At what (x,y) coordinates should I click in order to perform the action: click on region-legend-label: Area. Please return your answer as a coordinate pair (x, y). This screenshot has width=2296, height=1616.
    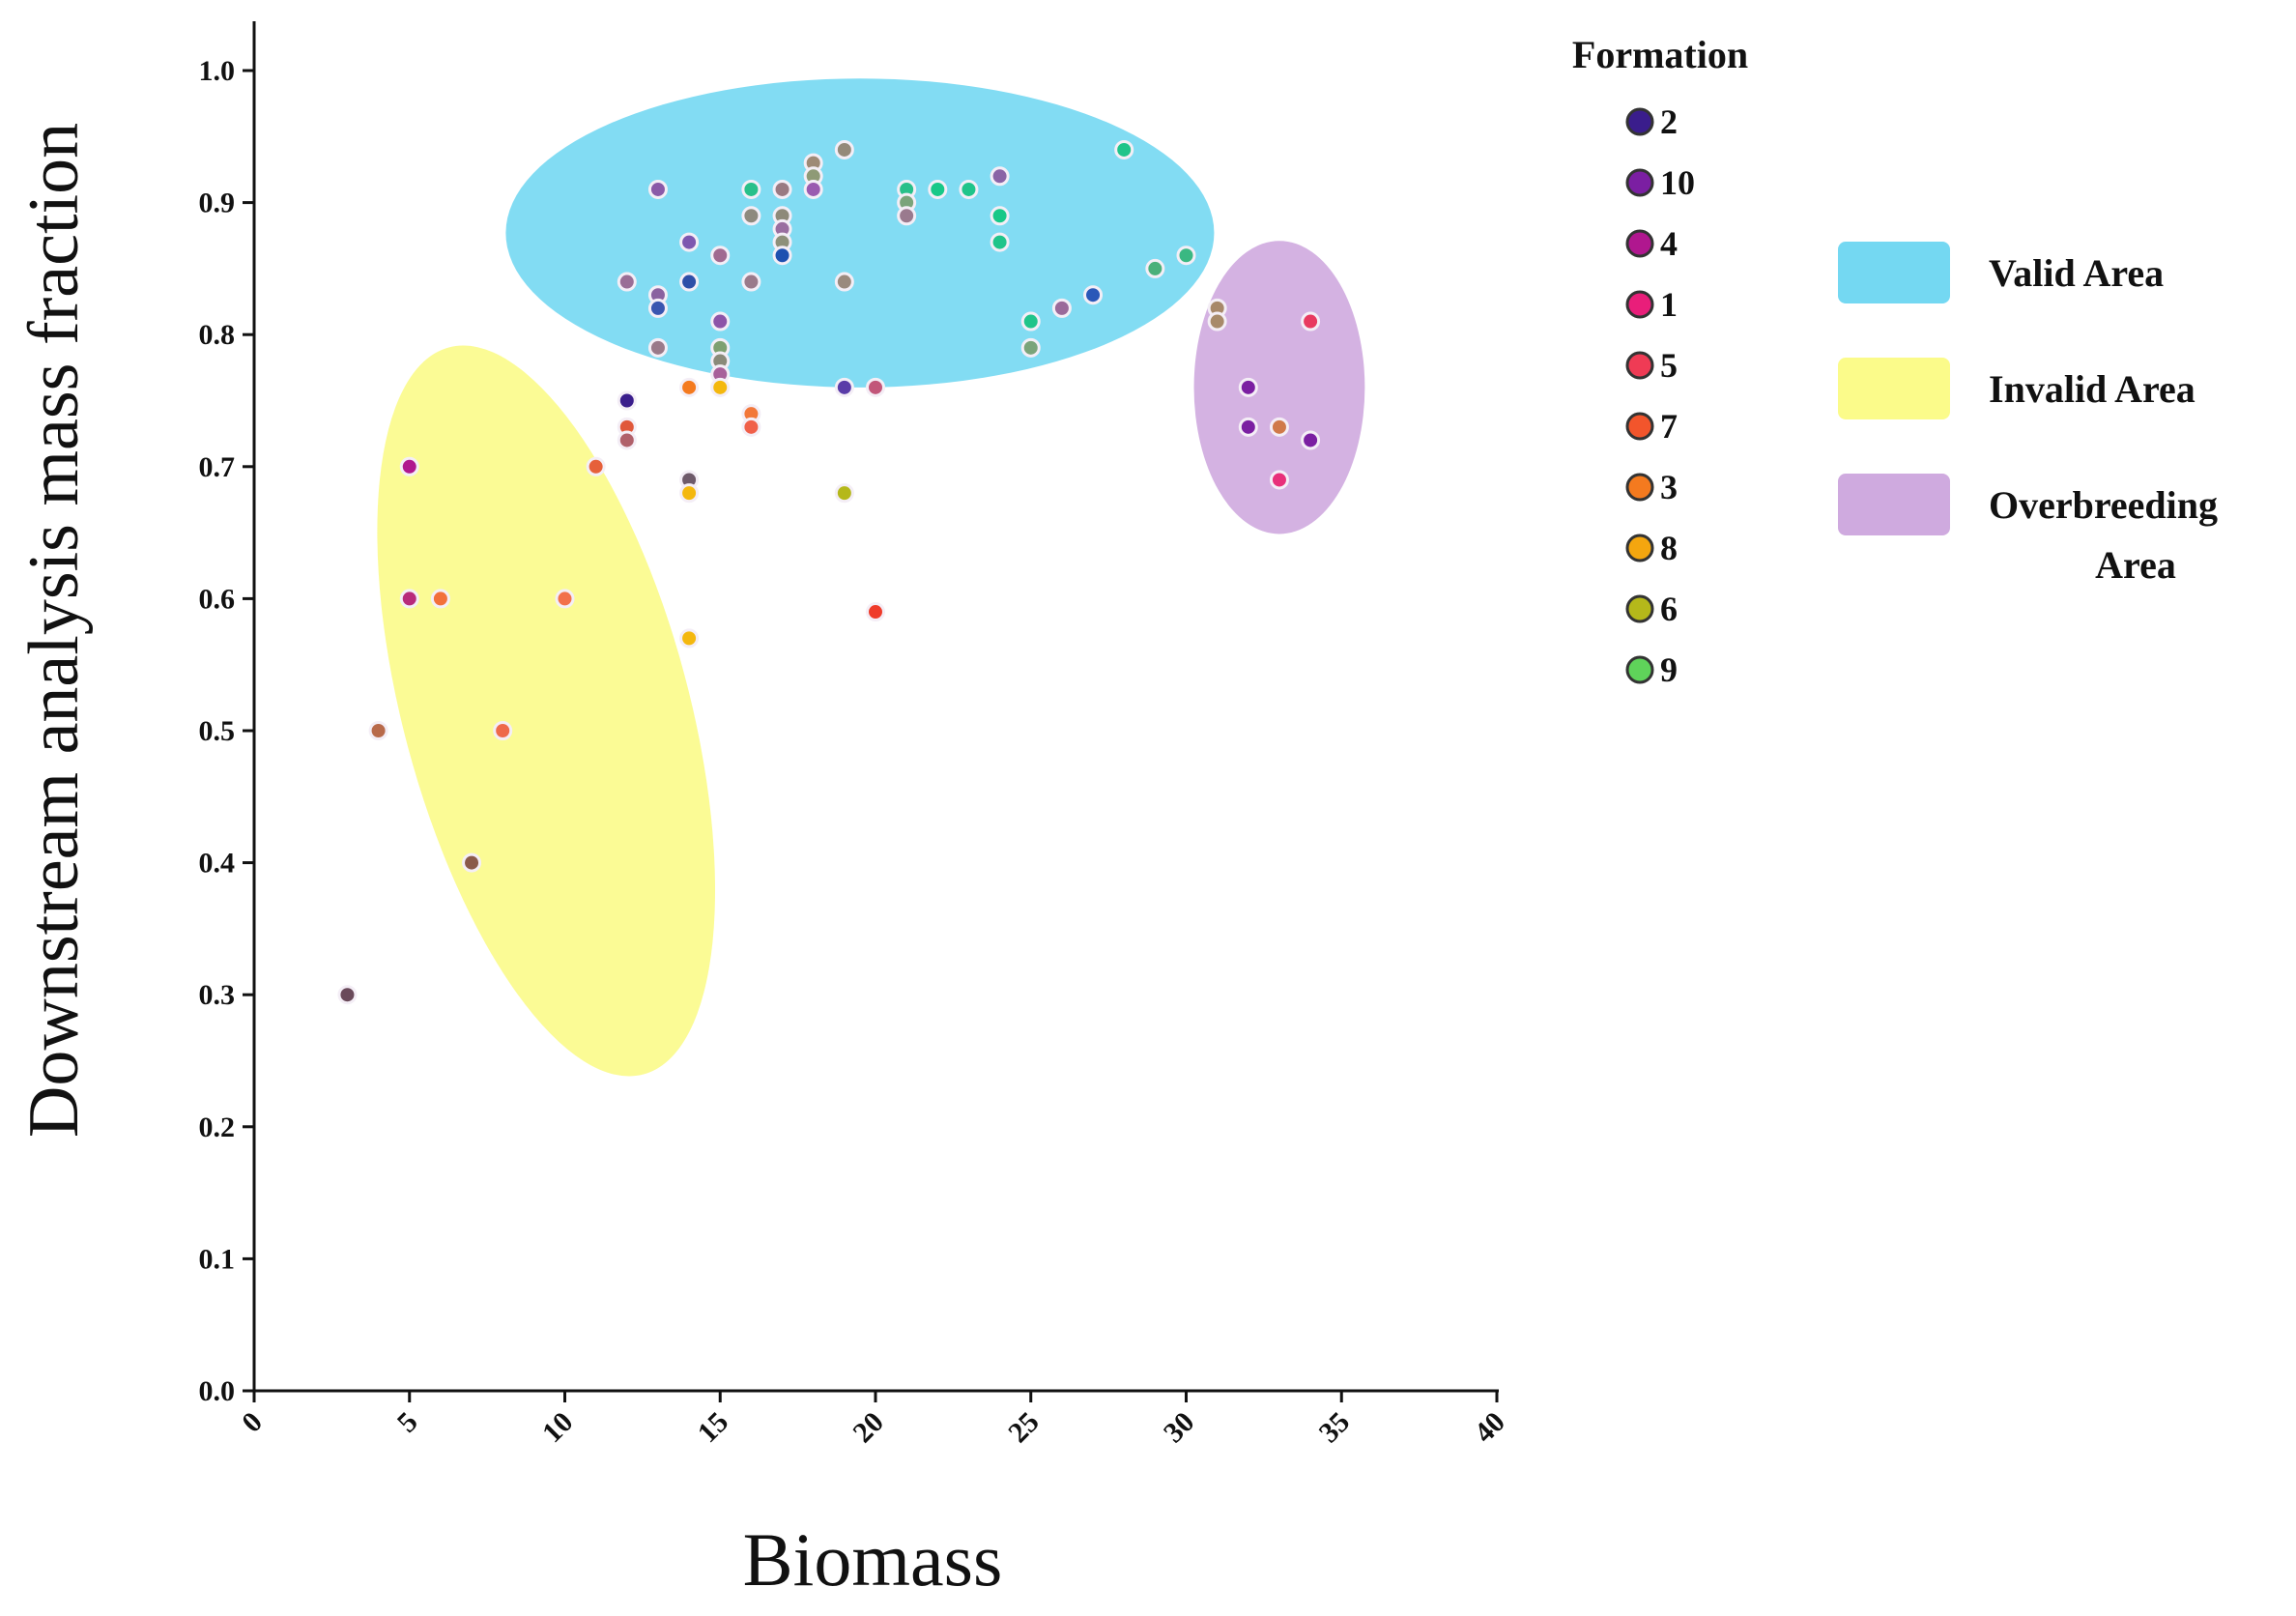
    Looking at the image, I should click on (2135, 565).